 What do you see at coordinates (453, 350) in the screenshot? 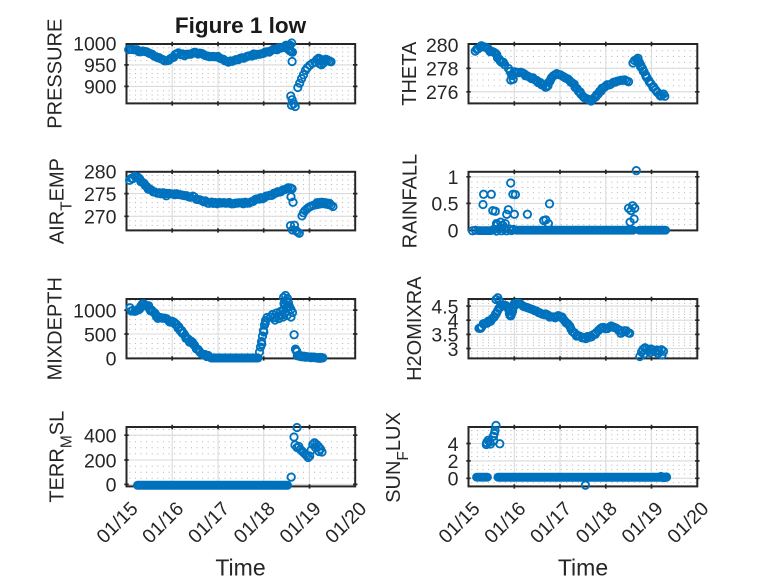
I see `svg-text: 3` at bounding box center [453, 350].